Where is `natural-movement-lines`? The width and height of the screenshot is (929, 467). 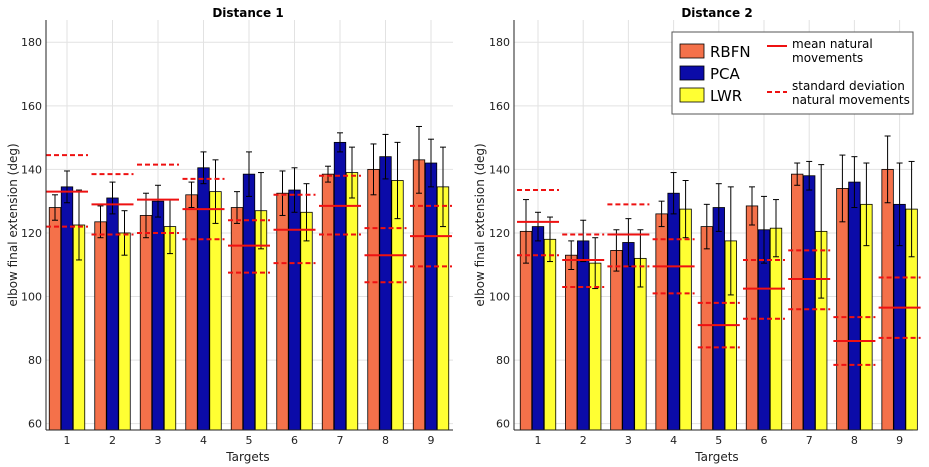
natural-movement-lines is located at coordinates (249, 219).